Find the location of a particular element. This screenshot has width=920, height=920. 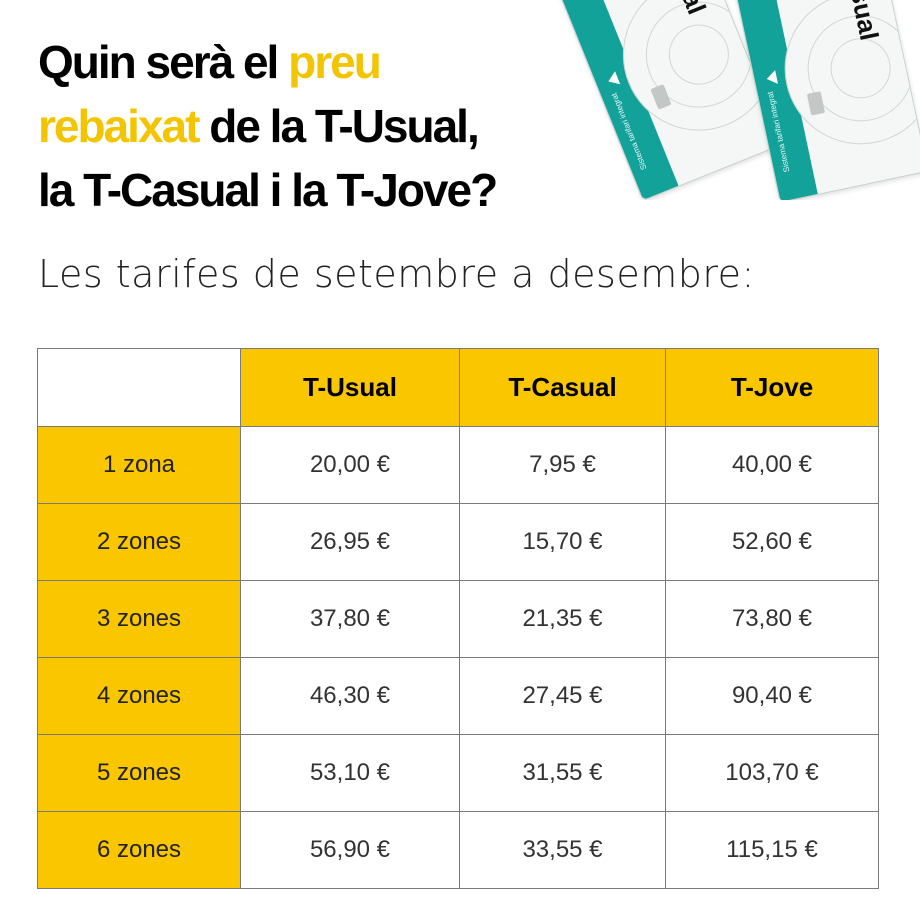

price-cell-t-casual: 31,55 € is located at coordinates (562, 773).